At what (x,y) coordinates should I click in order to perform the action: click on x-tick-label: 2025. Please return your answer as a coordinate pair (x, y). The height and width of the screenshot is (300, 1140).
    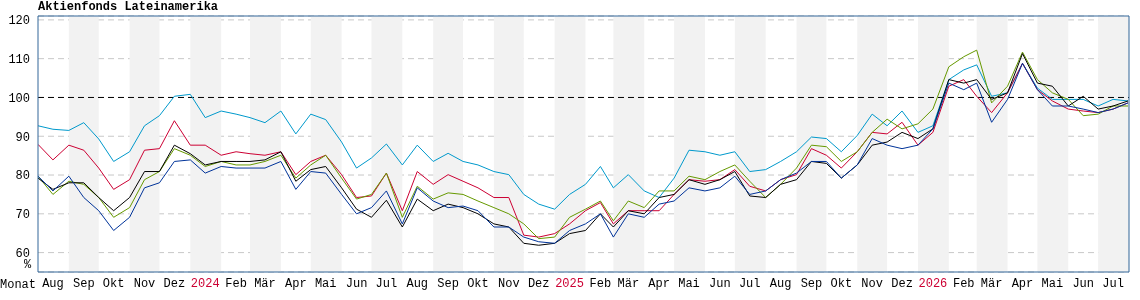
    Looking at the image, I should click on (569, 283).